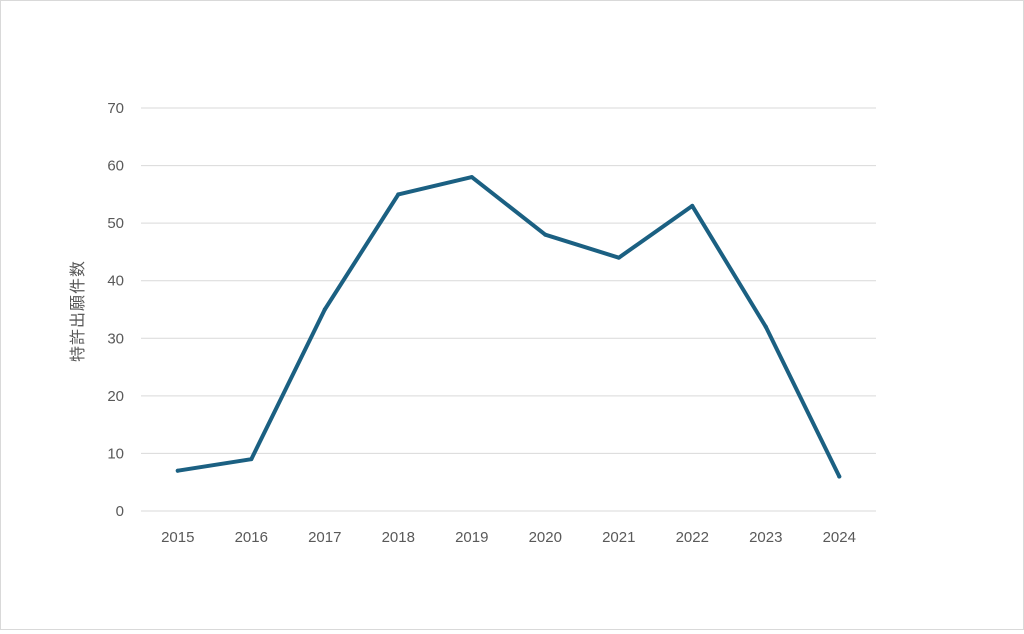  What do you see at coordinates (115, 338) in the screenshot?
I see `y-tick-label: 30` at bounding box center [115, 338].